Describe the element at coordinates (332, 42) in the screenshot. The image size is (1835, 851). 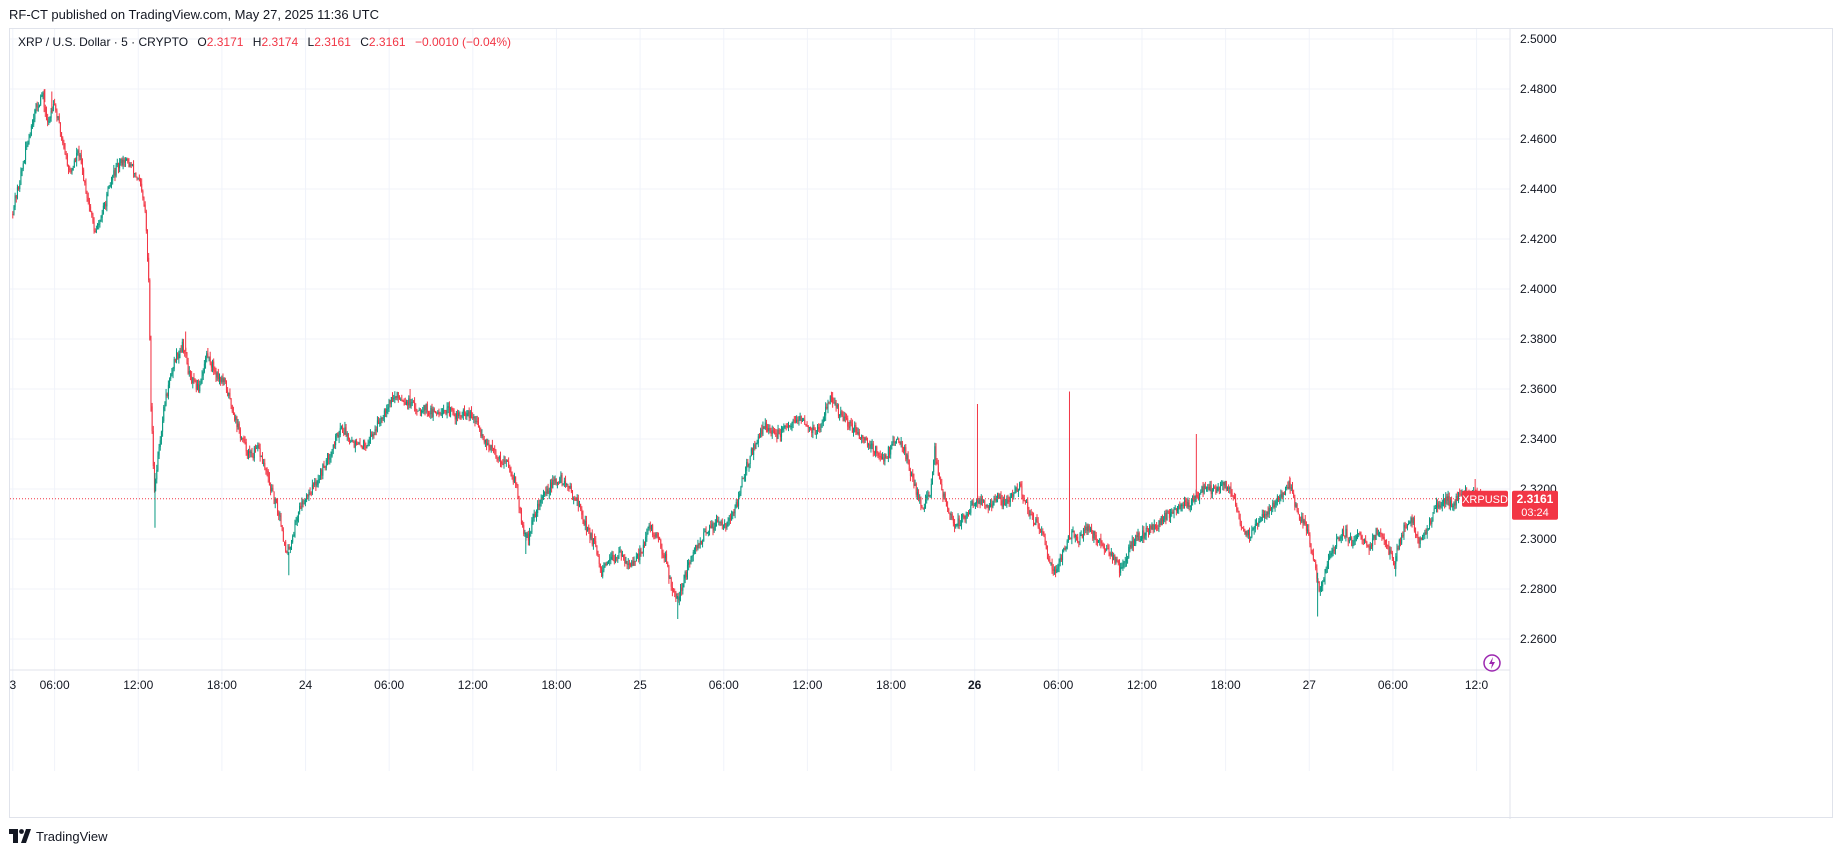
I see `legend-low-value: 2.3161` at that location.